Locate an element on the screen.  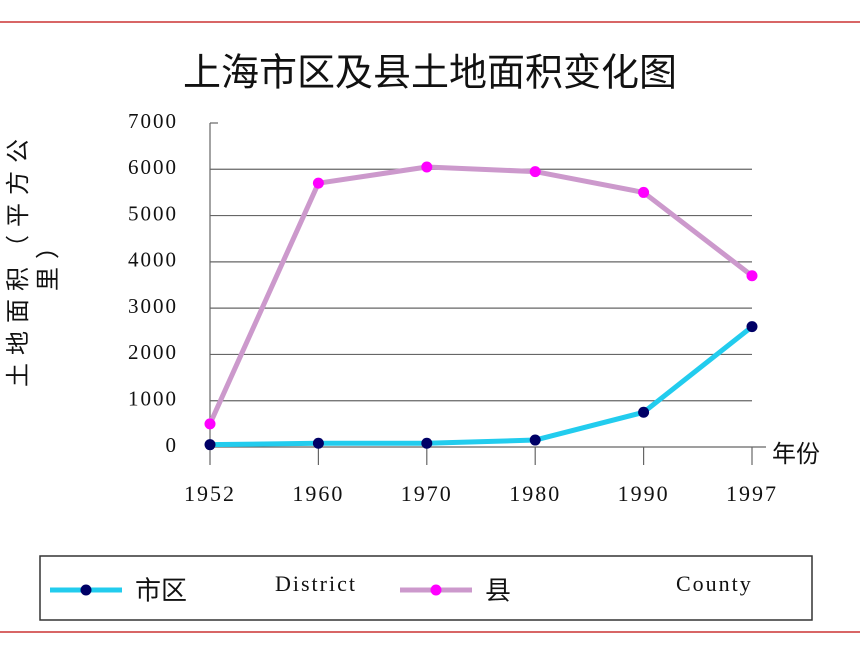
y-tick-label: 2000 is located at coordinates (153, 352).